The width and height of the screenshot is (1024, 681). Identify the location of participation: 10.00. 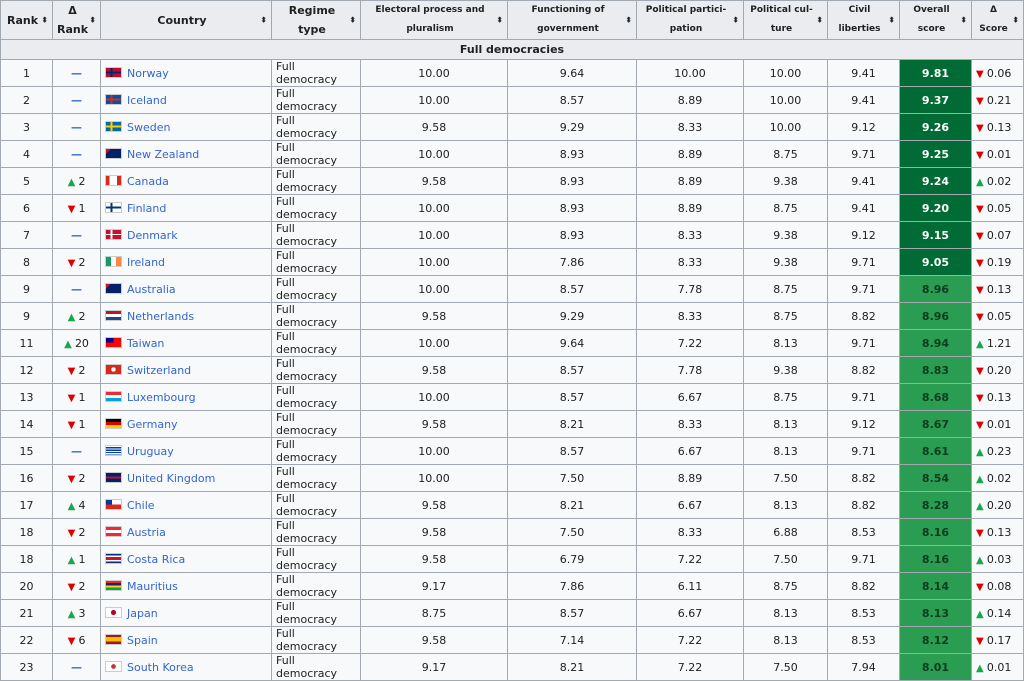
(690, 73).